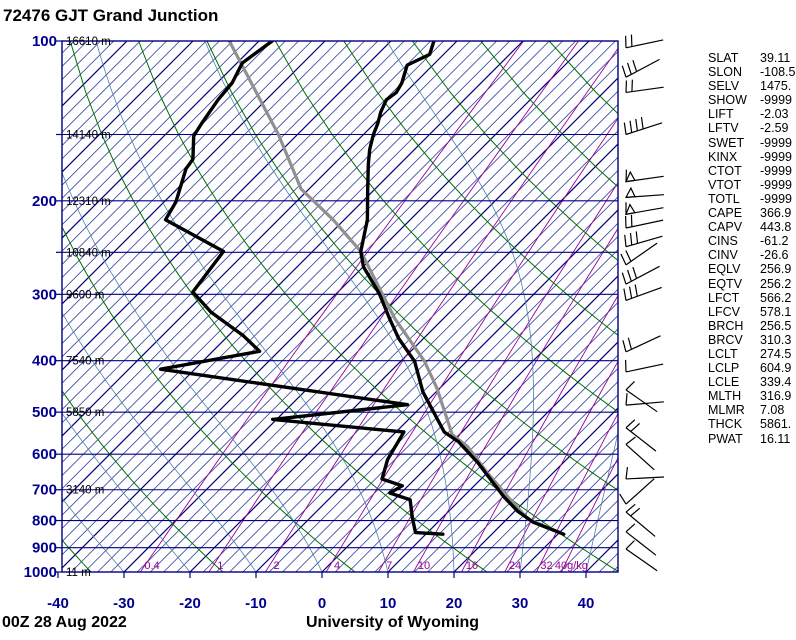 The width and height of the screenshot is (796, 640). Describe the element at coordinates (727, 100) in the screenshot. I see `stat-name: SHOW` at that location.